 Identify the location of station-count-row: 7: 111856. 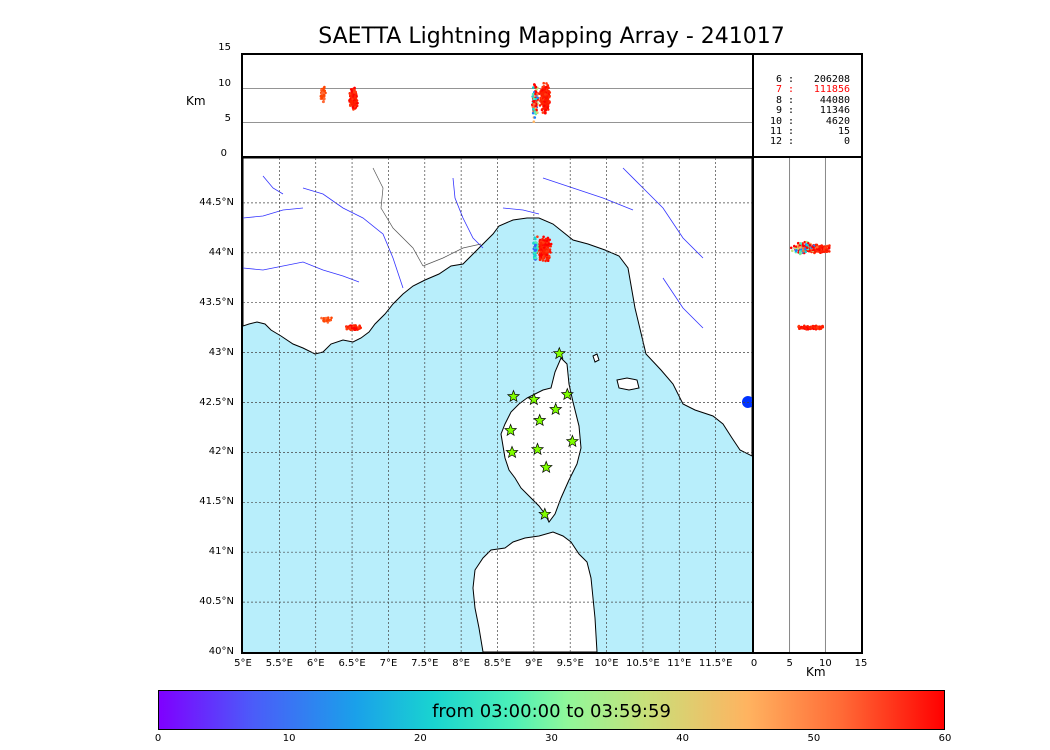
(805, 90).